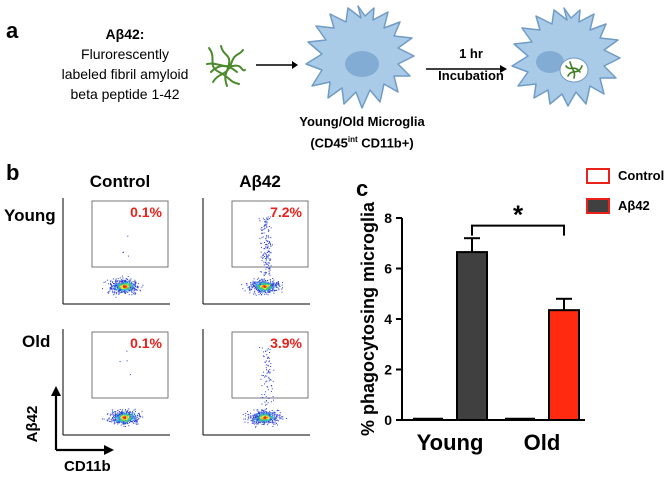 The width and height of the screenshot is (668, 485). I want to click on flow-plot-young-control: 0.1%, so click(117, 251).